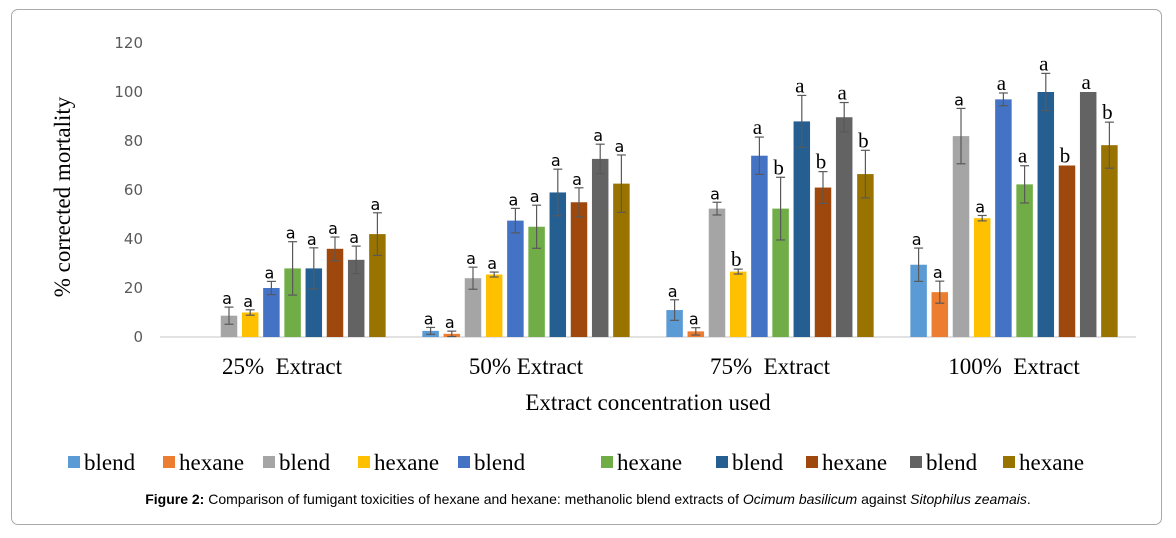 The image size is (1176, 538). What do you see at coordinates (648, 402) in the screenshot?
I see `x-axis-title: Extract concentration used` at bounding box center [648, 402].